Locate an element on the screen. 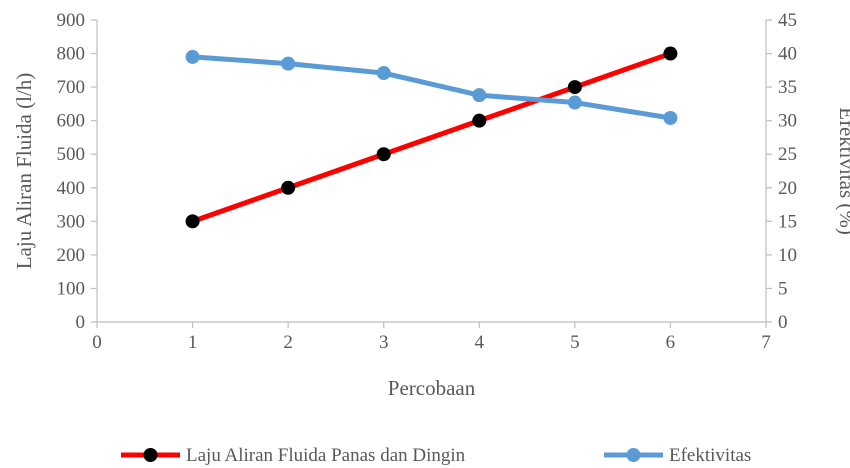 The image size is (850, 468). y-left-tick-label: 400 is located at coordinates (71, 188).